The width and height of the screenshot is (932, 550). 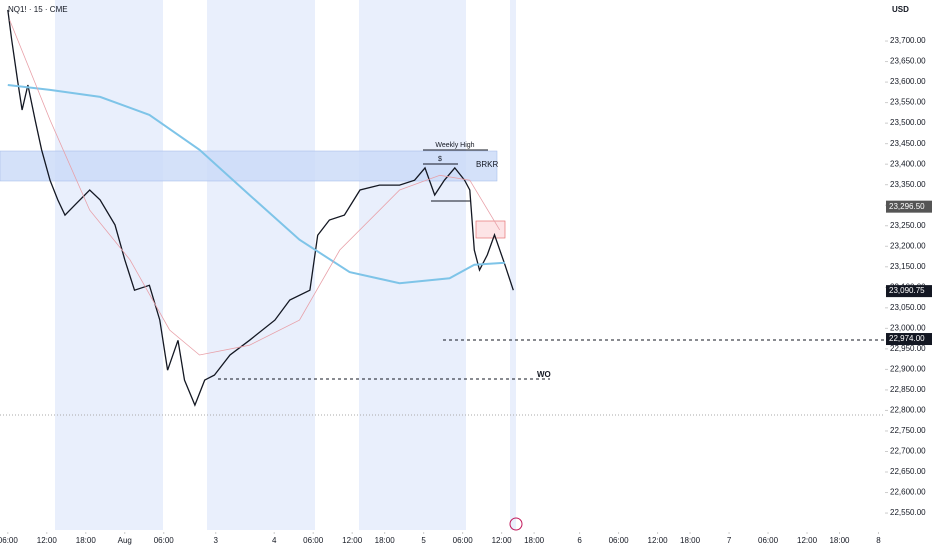 I want to click on y-tick-label: 22,950.00, so click(x=908, y=348).